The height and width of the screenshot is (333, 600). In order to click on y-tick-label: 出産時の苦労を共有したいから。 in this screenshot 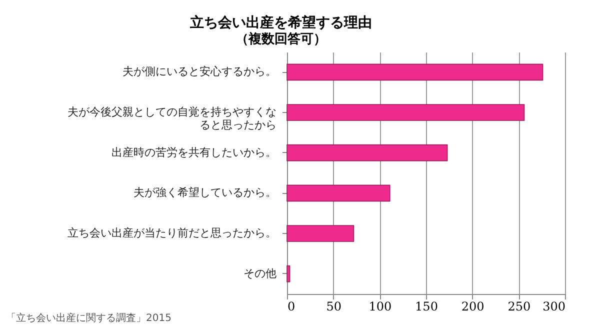, I will do `click(194, 152)`.